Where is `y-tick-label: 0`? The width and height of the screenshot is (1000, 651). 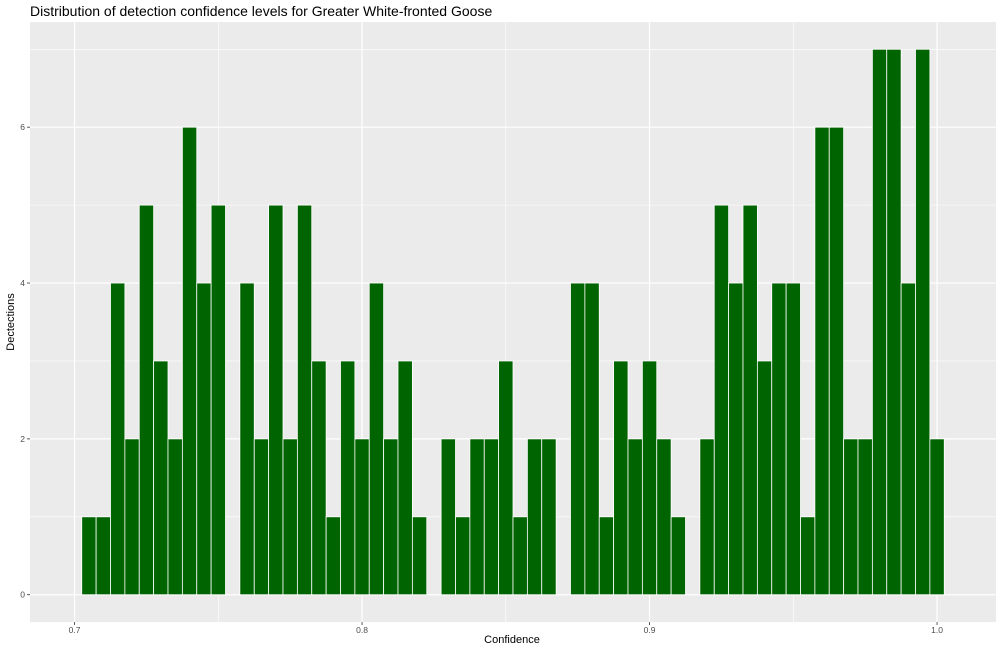
y-tick-label: 0 is located at coordinates (22, 595).